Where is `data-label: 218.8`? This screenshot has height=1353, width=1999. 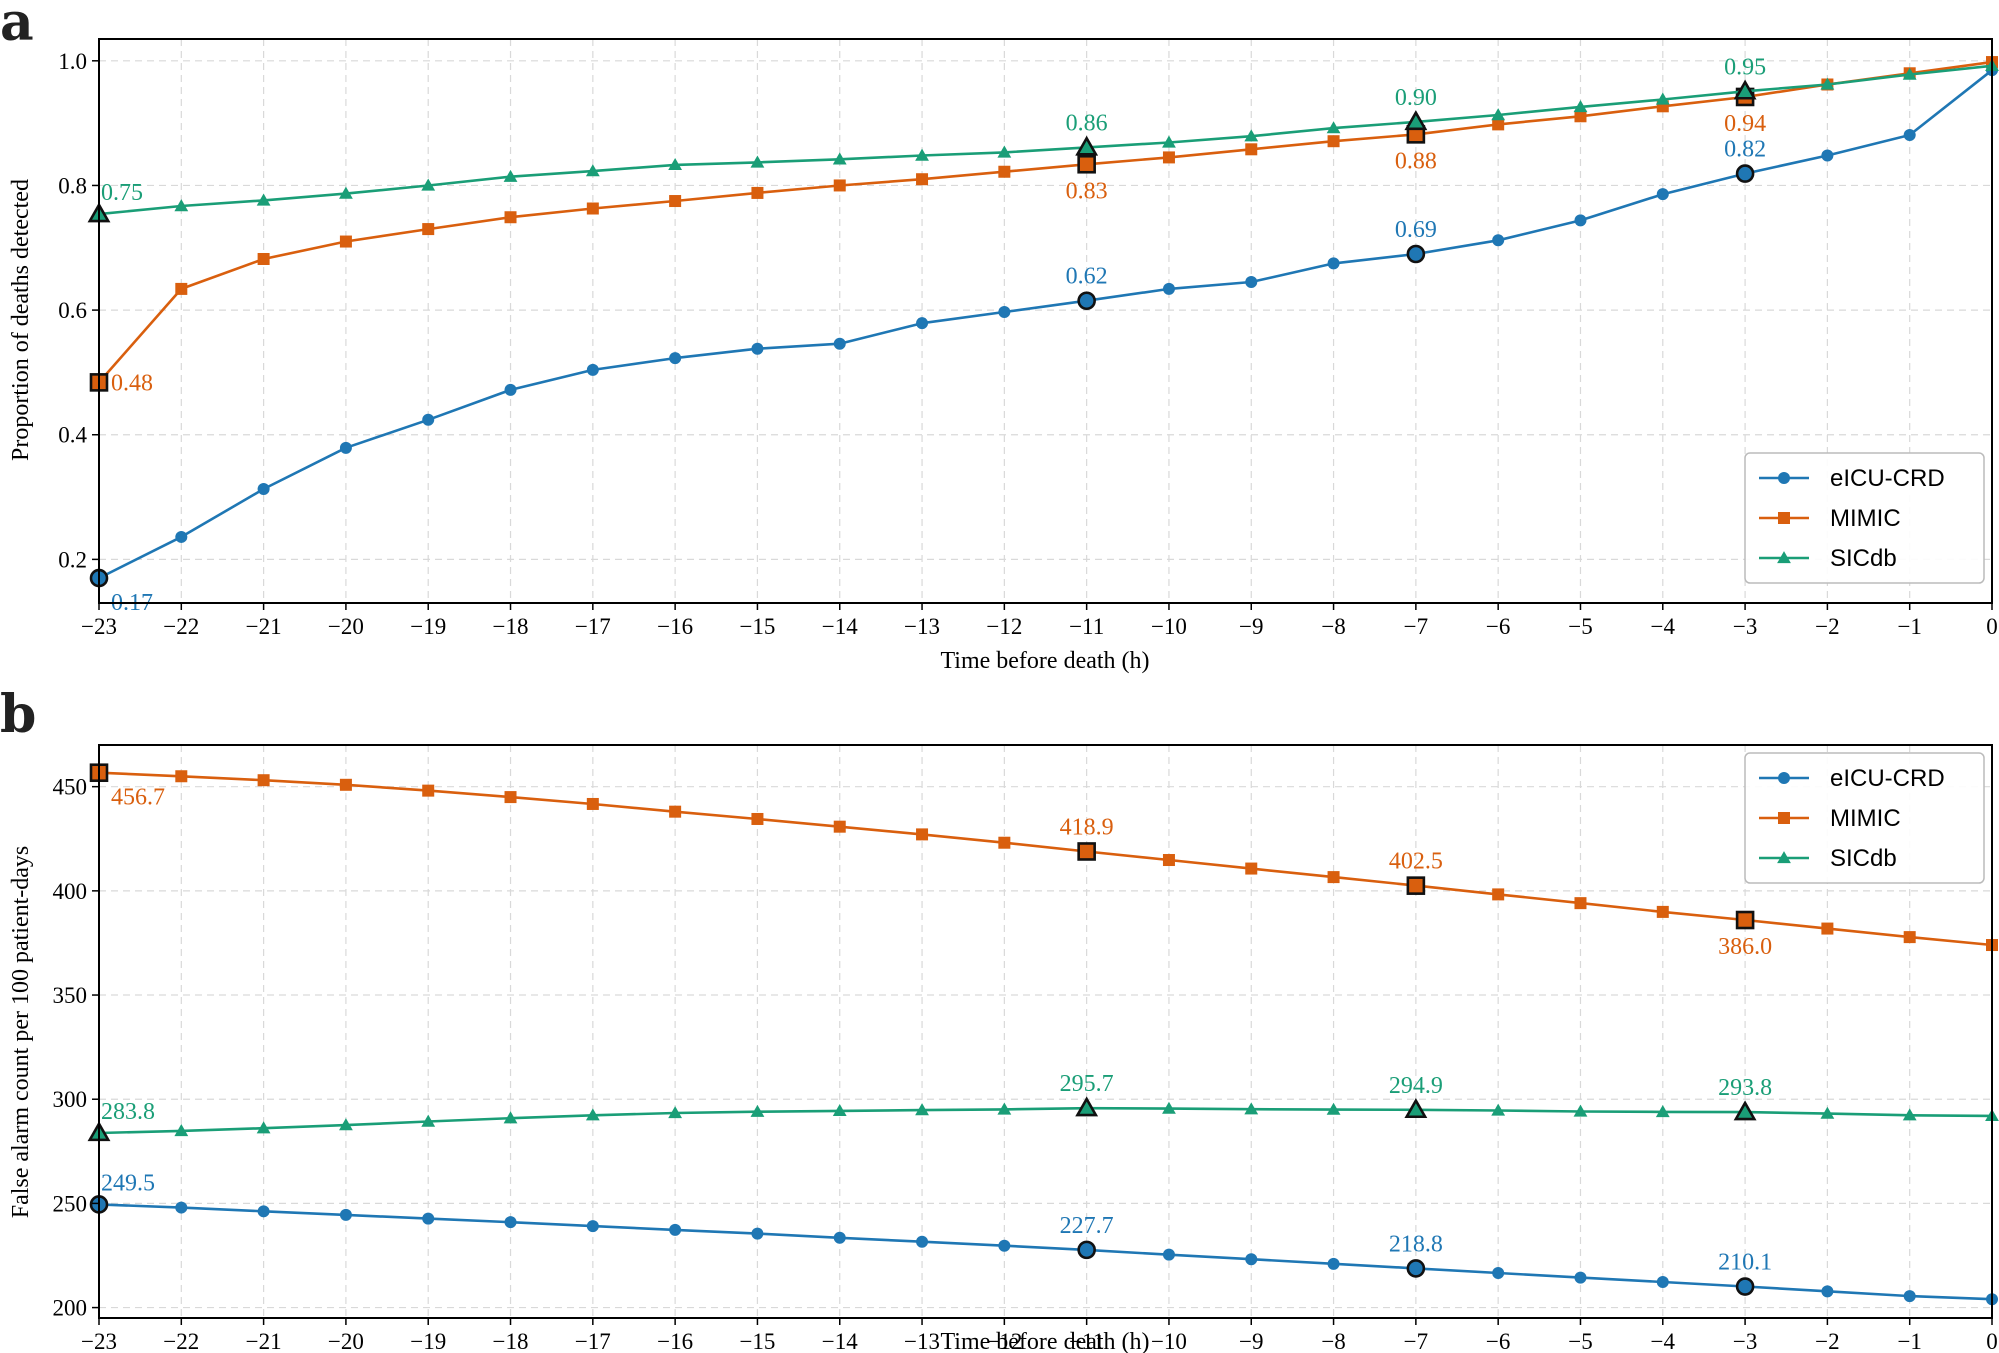
data-label: 218.8 is located at coordinates (1416, 1244).